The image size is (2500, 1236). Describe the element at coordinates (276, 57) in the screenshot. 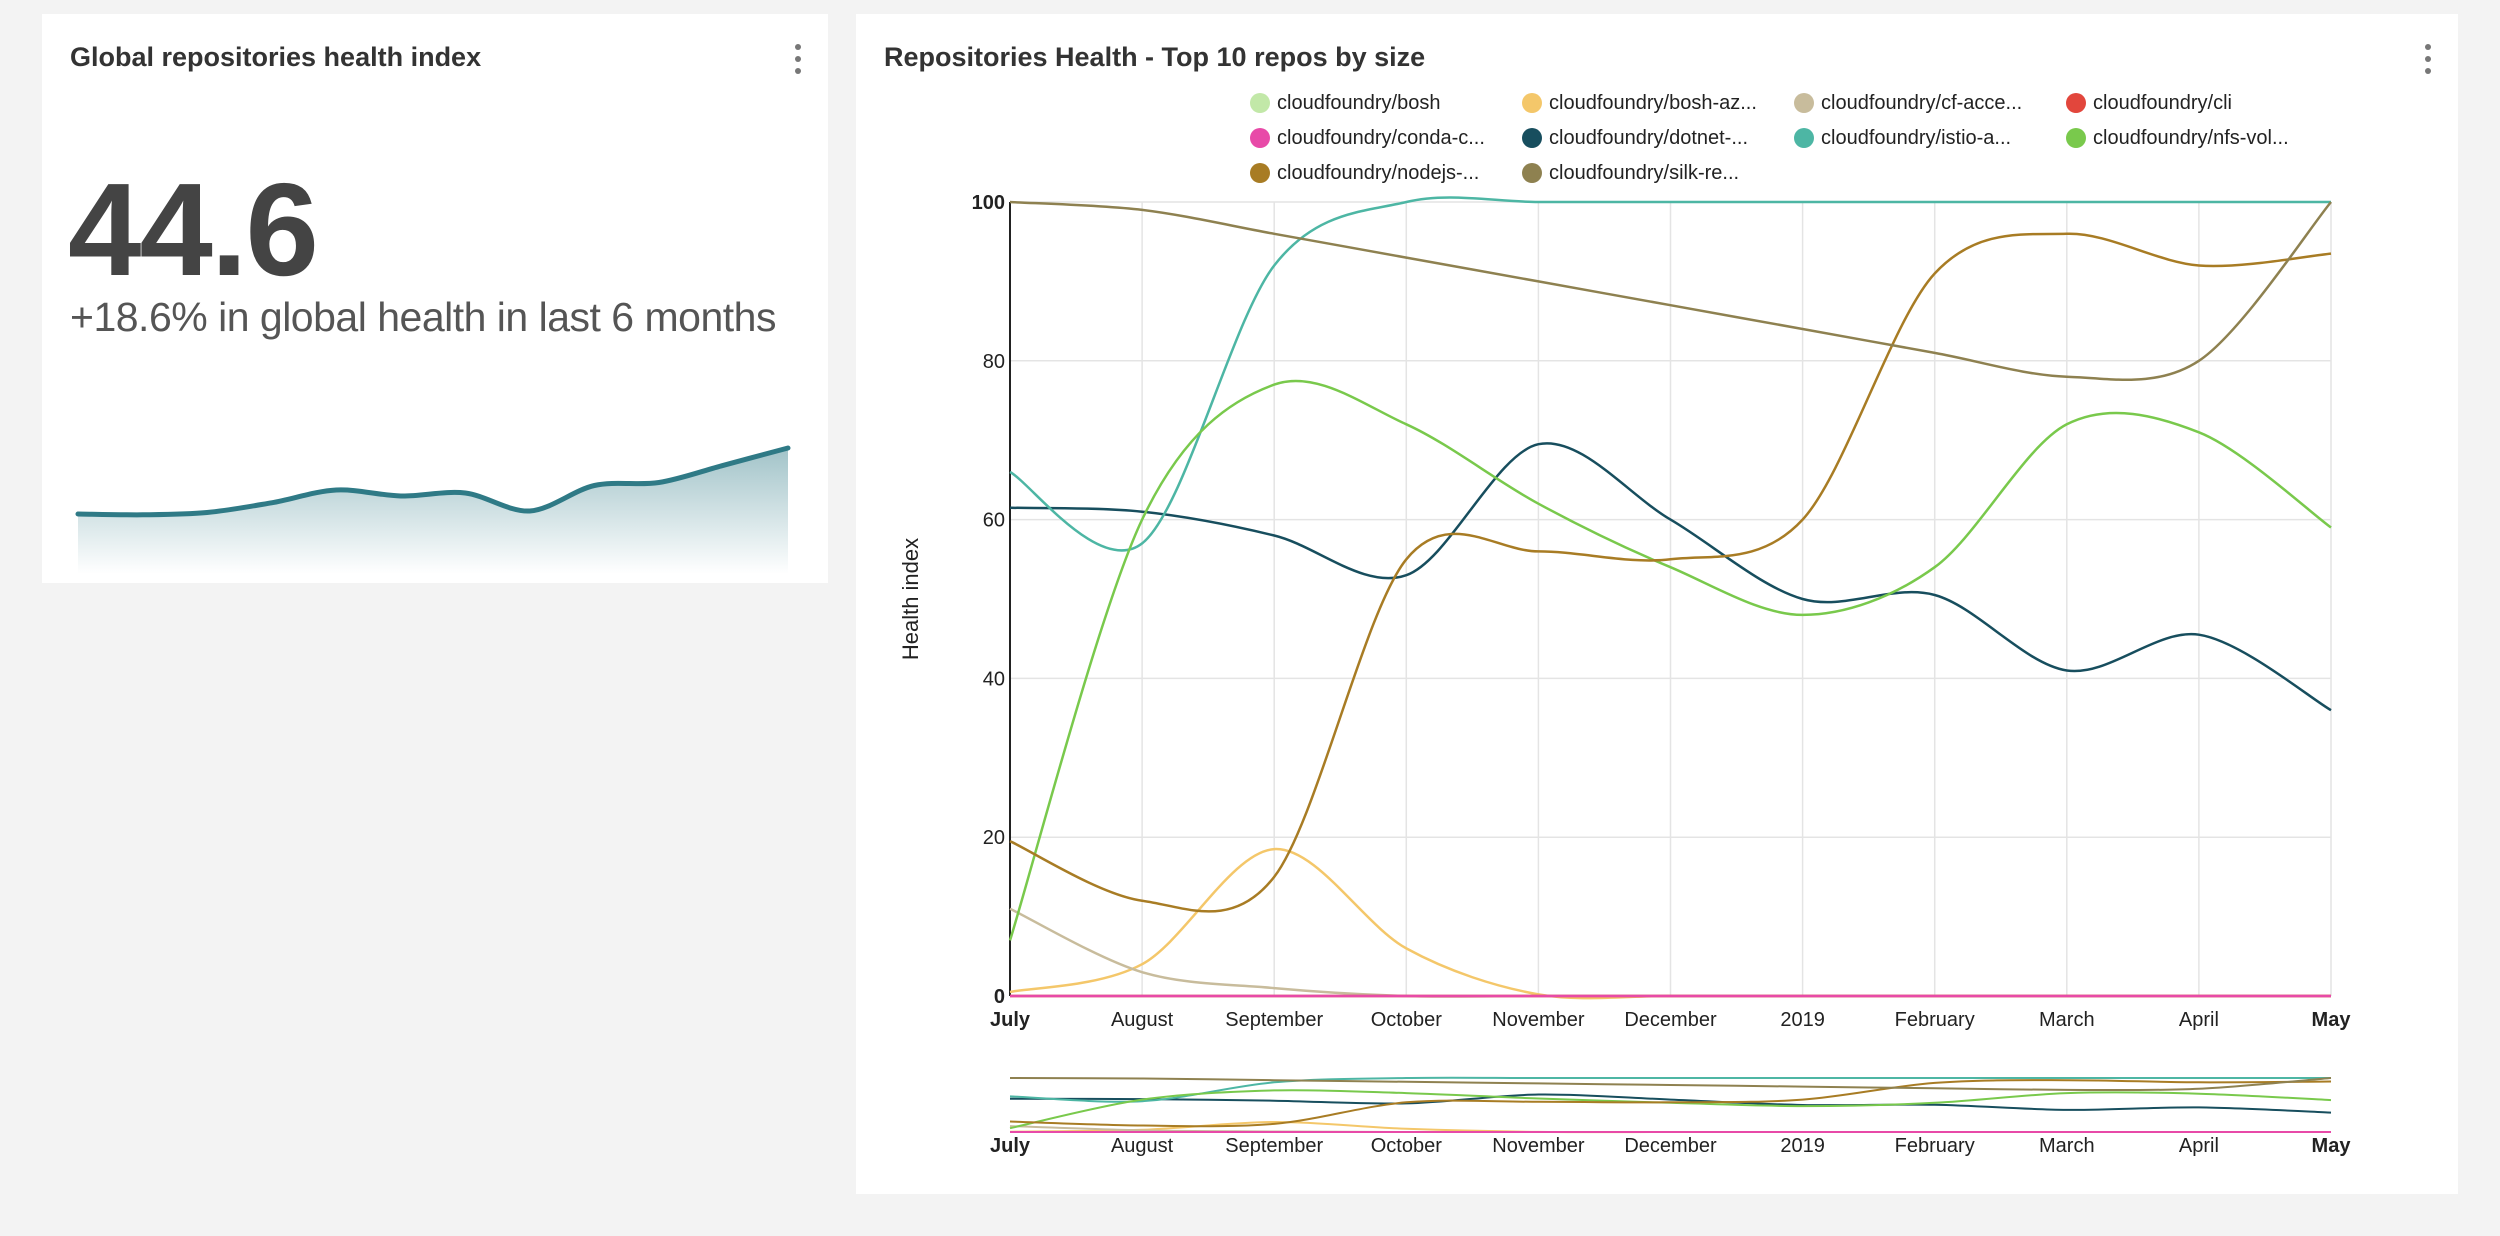

I see `global-health-title: Global repositories health index` at that location.